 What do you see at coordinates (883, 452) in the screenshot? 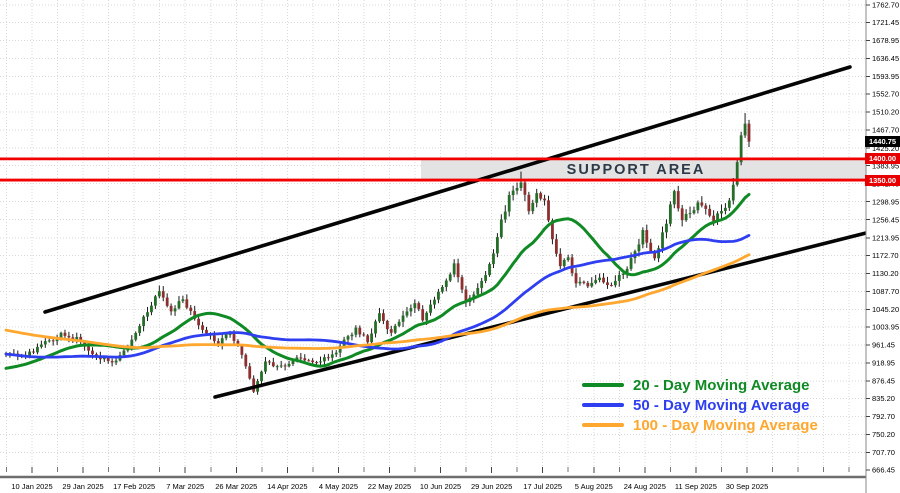
I see `price-axis-label: 707.70` at bounding box center [883, 452].